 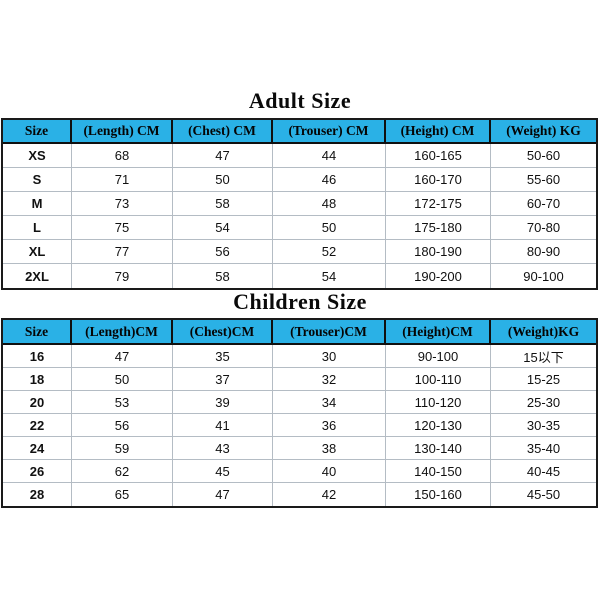 What do you see at coordinates (300, 301) in the screenshot?
I see `children-size-title: Children Size` at bounding box center [300, 301].